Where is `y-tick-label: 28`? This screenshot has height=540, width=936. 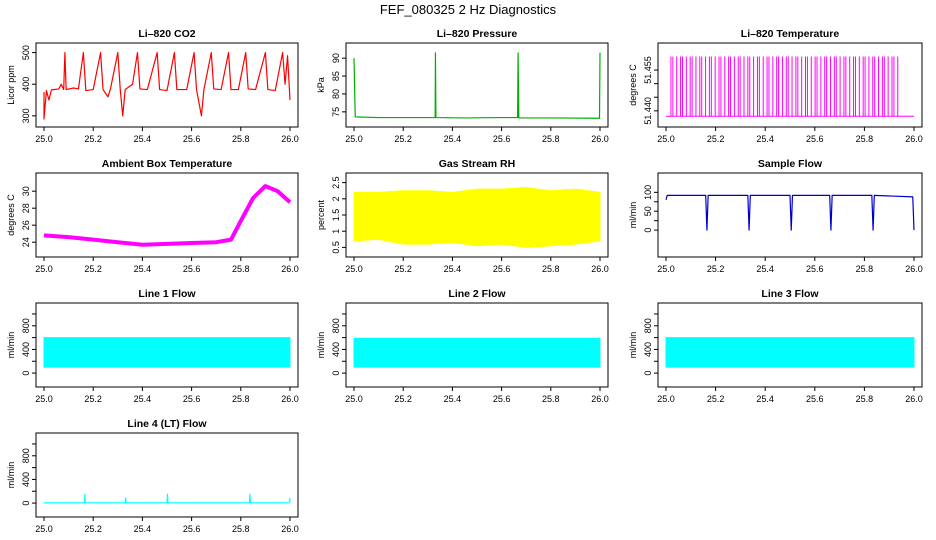
y-tick-label: 28 is located at coordinates (26, 208).